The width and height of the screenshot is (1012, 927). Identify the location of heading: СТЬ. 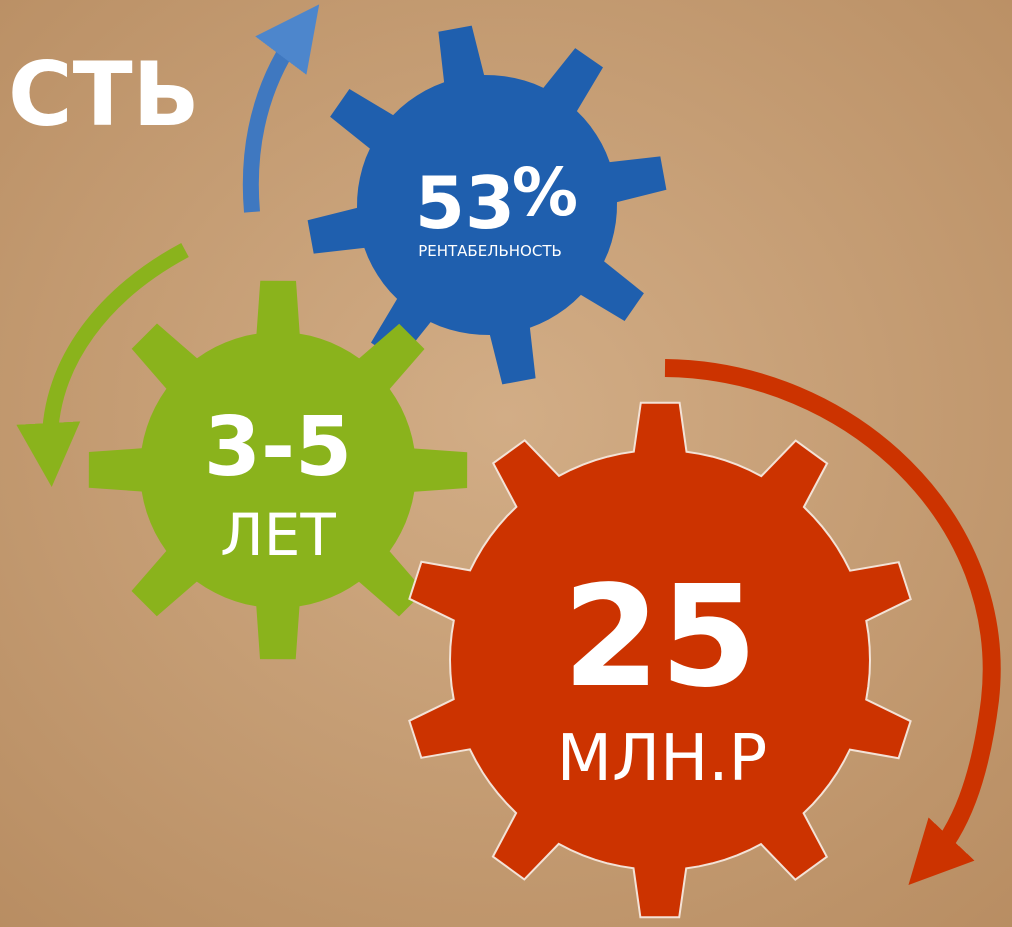
(104, 94).